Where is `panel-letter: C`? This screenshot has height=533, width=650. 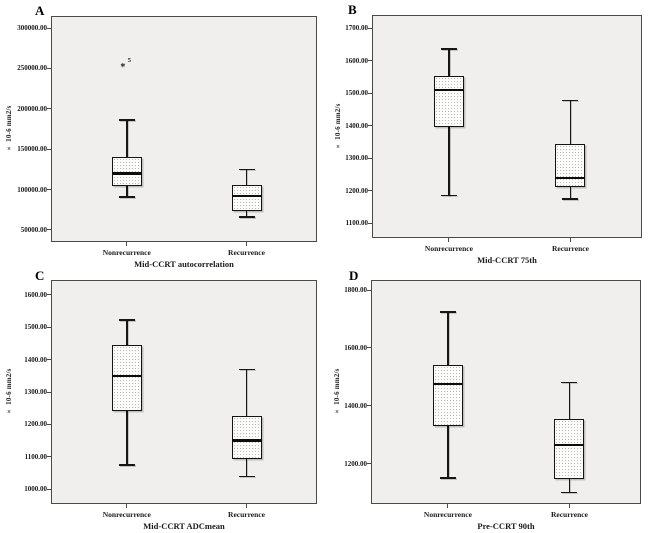
panel-letter: C is located at coordinates (40, 275).